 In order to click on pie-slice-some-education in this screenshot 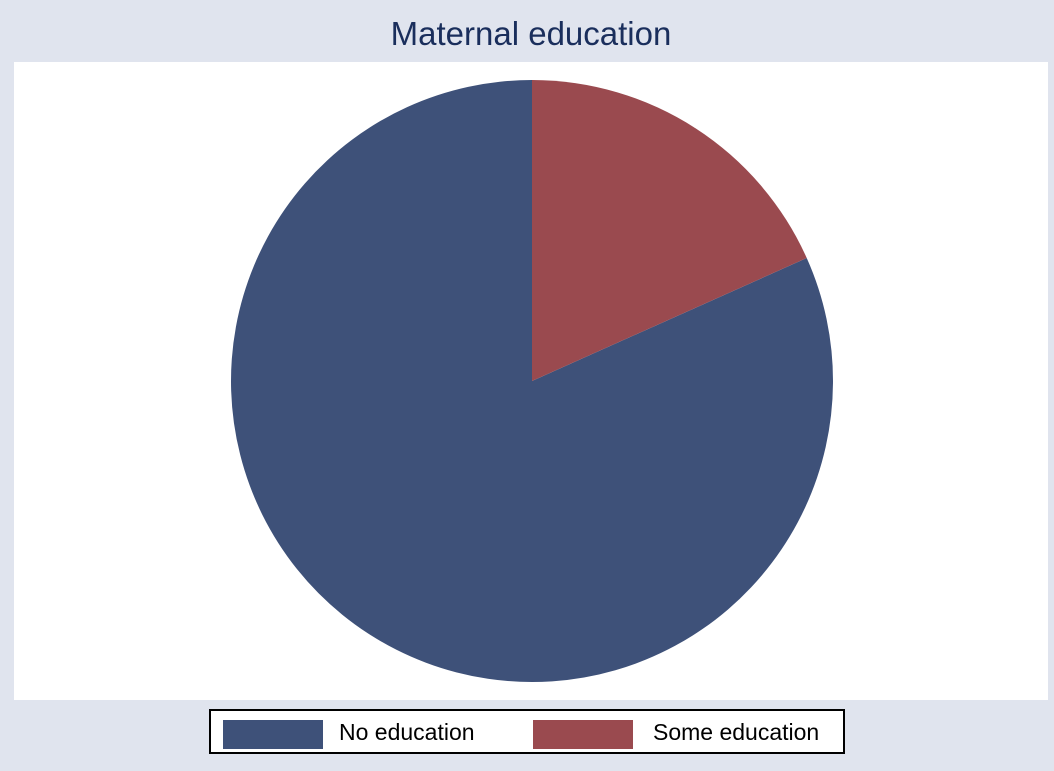, I will do `click(669, 230)`.